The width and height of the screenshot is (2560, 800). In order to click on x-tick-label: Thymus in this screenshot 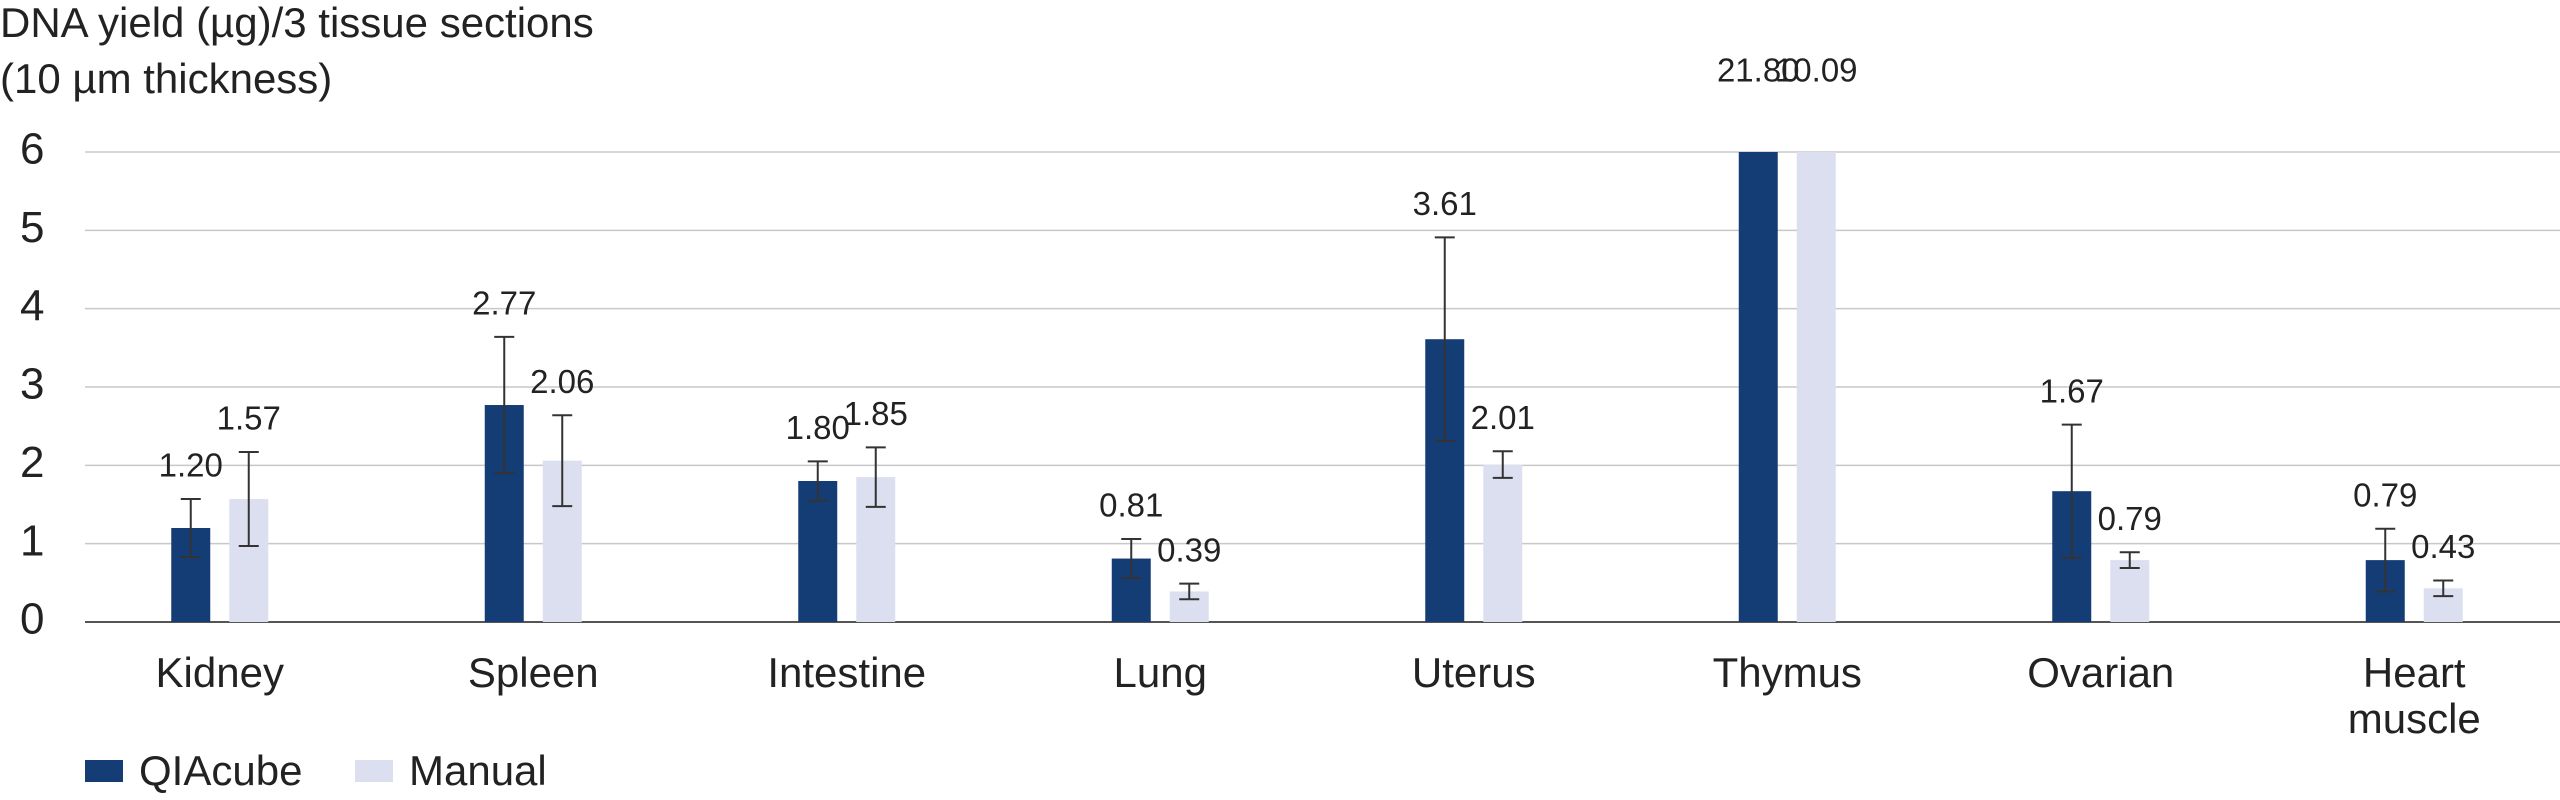, I will do `click(1787, 672)`.